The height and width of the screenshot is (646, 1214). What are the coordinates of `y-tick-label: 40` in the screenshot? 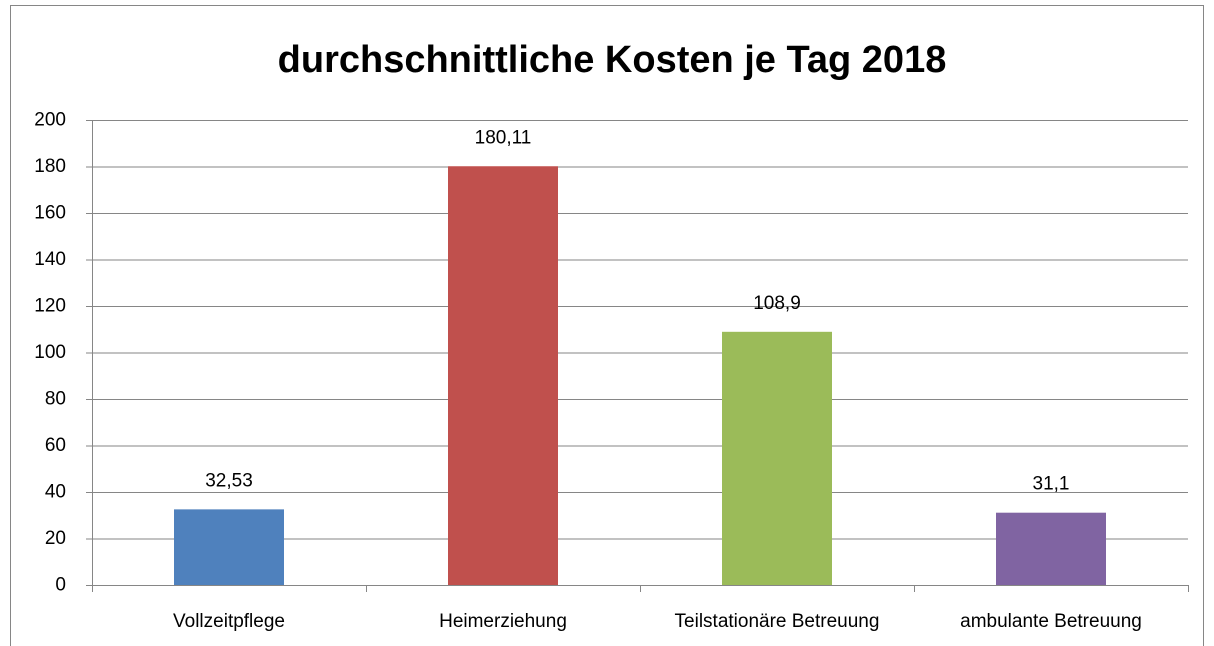 It's located at (55, 492).